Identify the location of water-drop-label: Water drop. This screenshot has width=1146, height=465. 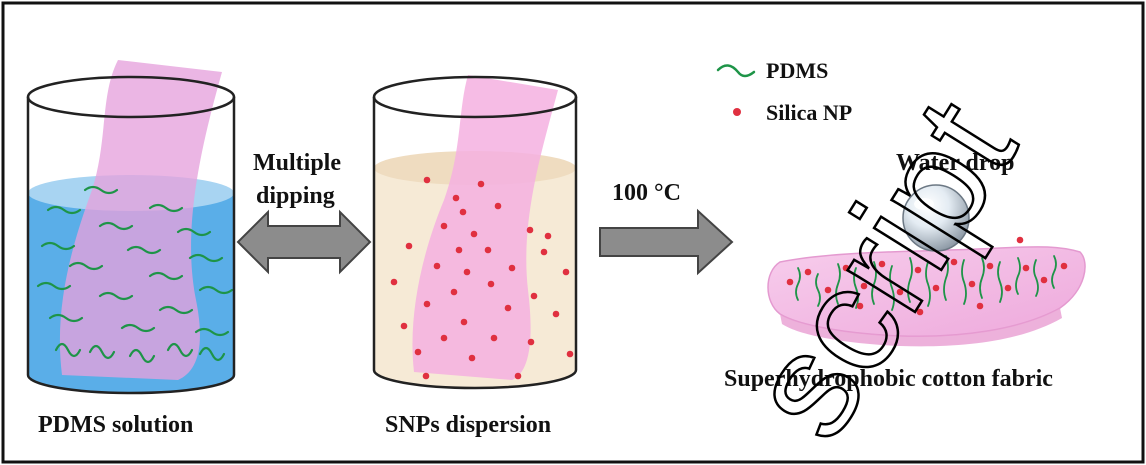
(955, 163).